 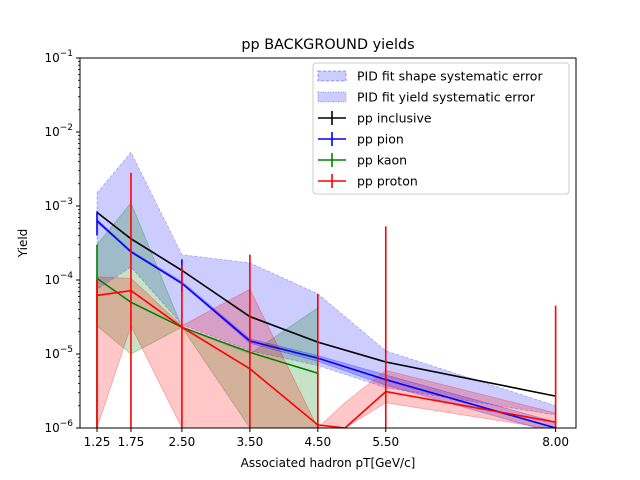 I want to click on y-tick-label: 10⁻¹, so click(x=58, y=57).